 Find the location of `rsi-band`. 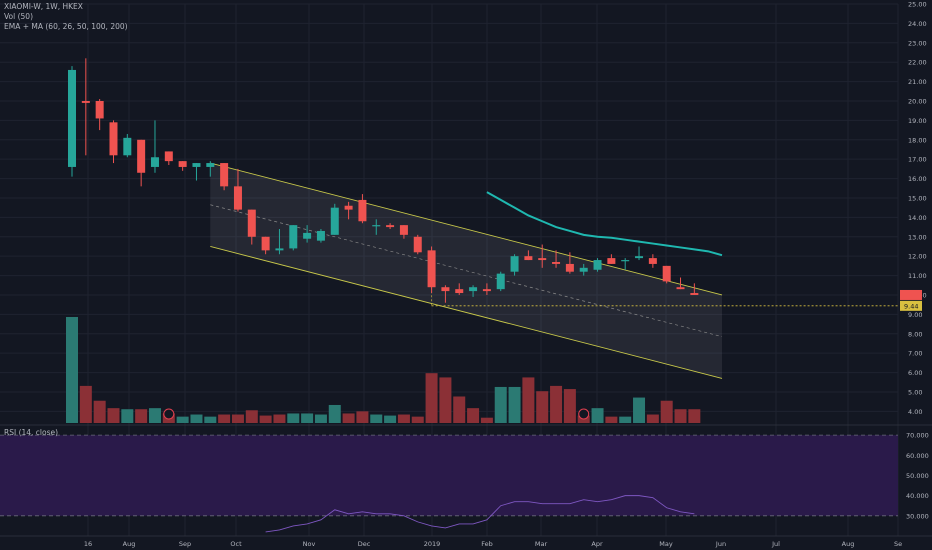

rsi-band is located at coordinates (449, 475).